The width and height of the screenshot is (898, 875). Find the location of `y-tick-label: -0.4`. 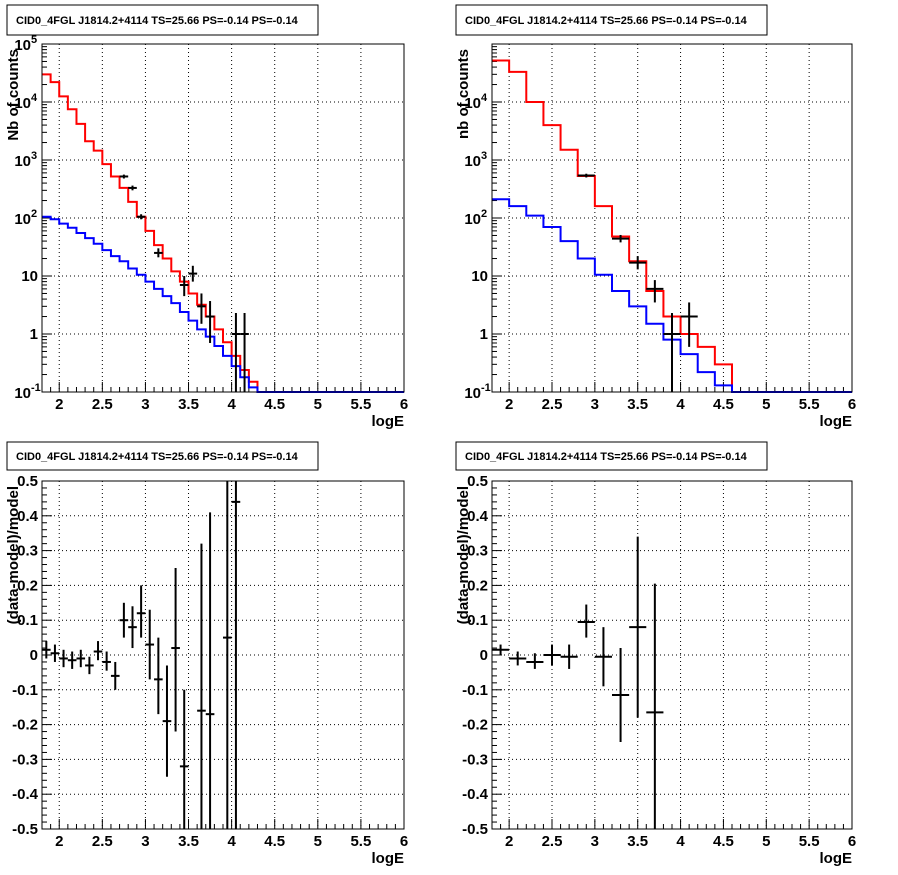

y-tick-label: -0.4 is located at coordinates (25, 794).